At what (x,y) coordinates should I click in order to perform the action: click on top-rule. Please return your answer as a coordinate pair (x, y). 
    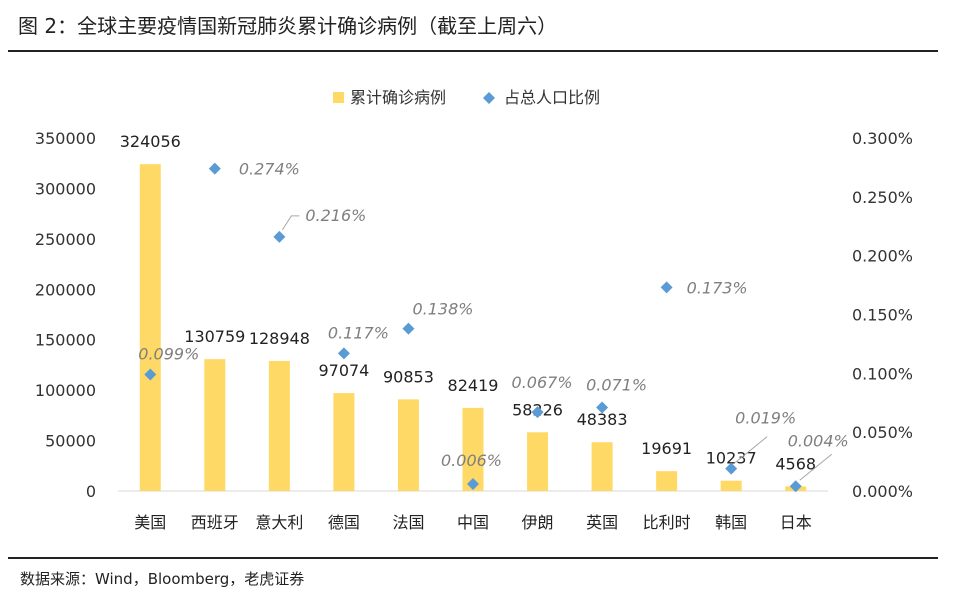
    Looking at the image, I should click on (473, 51).